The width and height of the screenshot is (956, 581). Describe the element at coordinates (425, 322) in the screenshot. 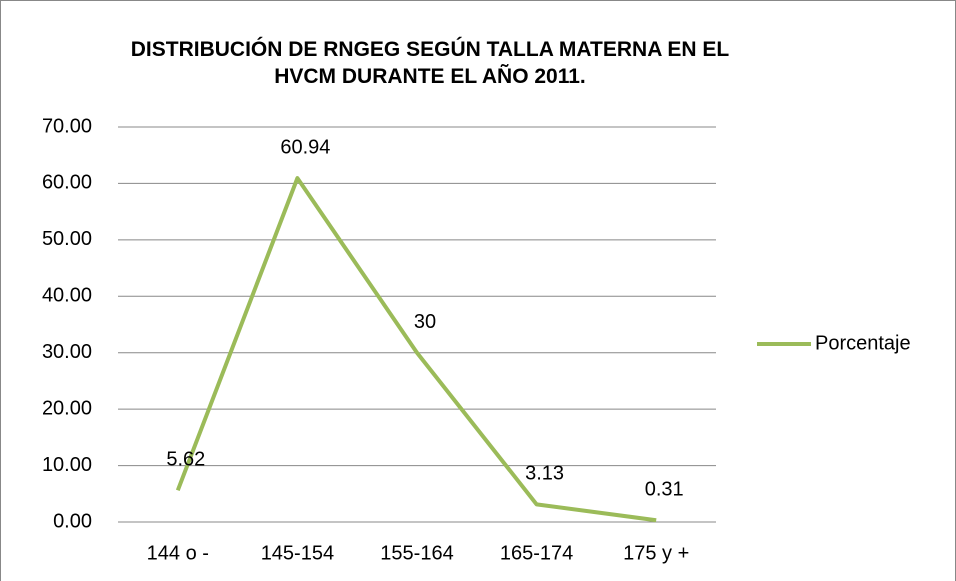

I see `data-label: 30` at that location.